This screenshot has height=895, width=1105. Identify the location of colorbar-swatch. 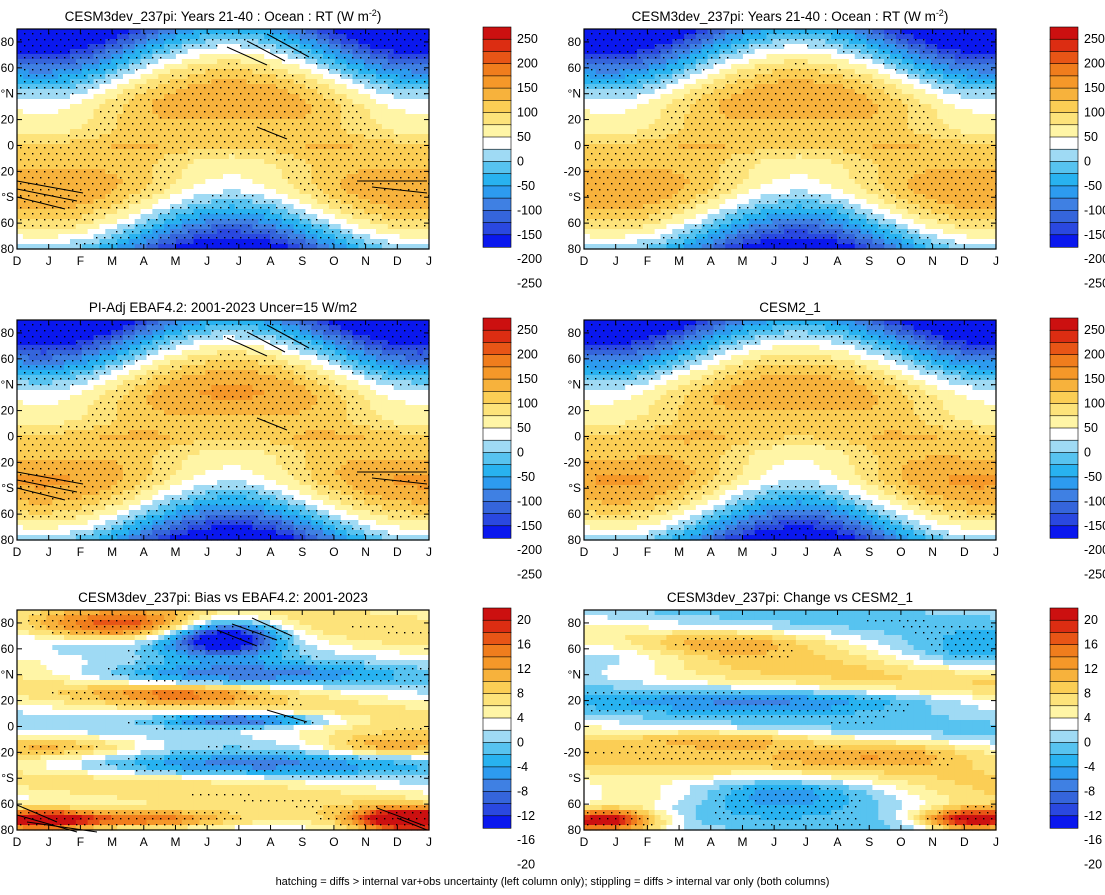
(497, 70).